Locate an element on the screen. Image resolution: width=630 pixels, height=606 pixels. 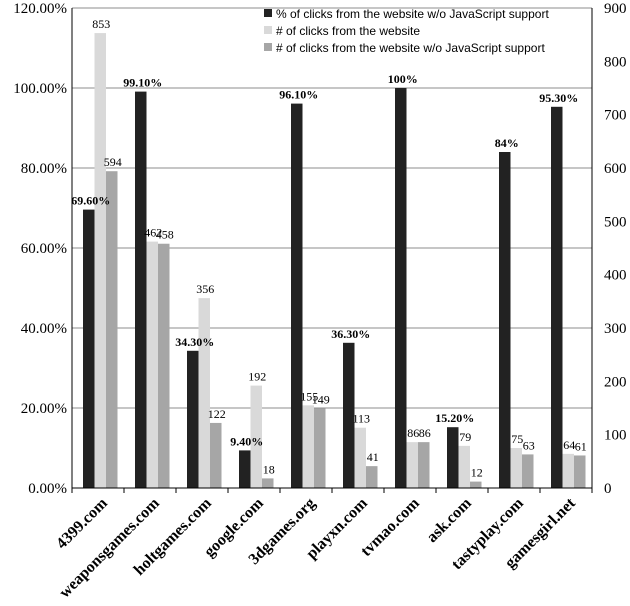
count-label: 155 is located at coordinates (309, 396).